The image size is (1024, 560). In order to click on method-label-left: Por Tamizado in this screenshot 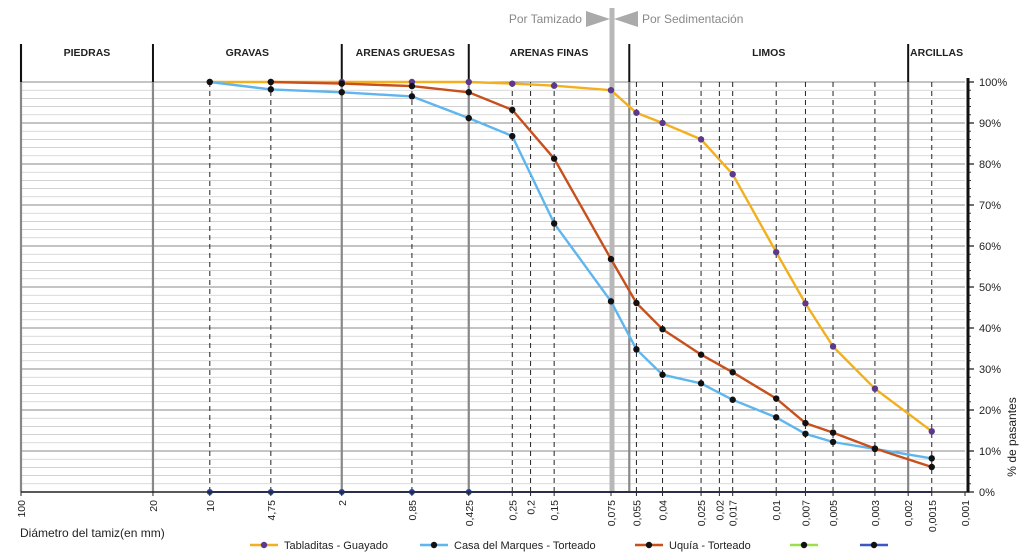, I will do `click(545, 19)`.